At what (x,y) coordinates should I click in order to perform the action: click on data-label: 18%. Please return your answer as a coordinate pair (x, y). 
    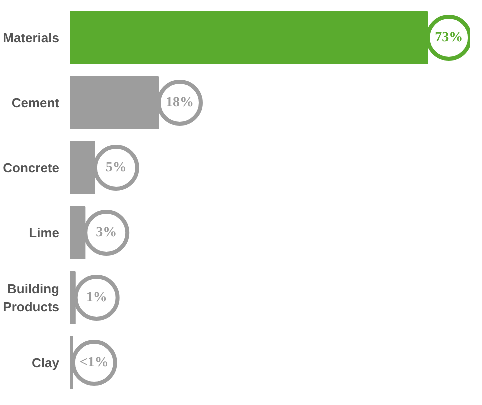
    Looking at the image, I should click on (180, 103).